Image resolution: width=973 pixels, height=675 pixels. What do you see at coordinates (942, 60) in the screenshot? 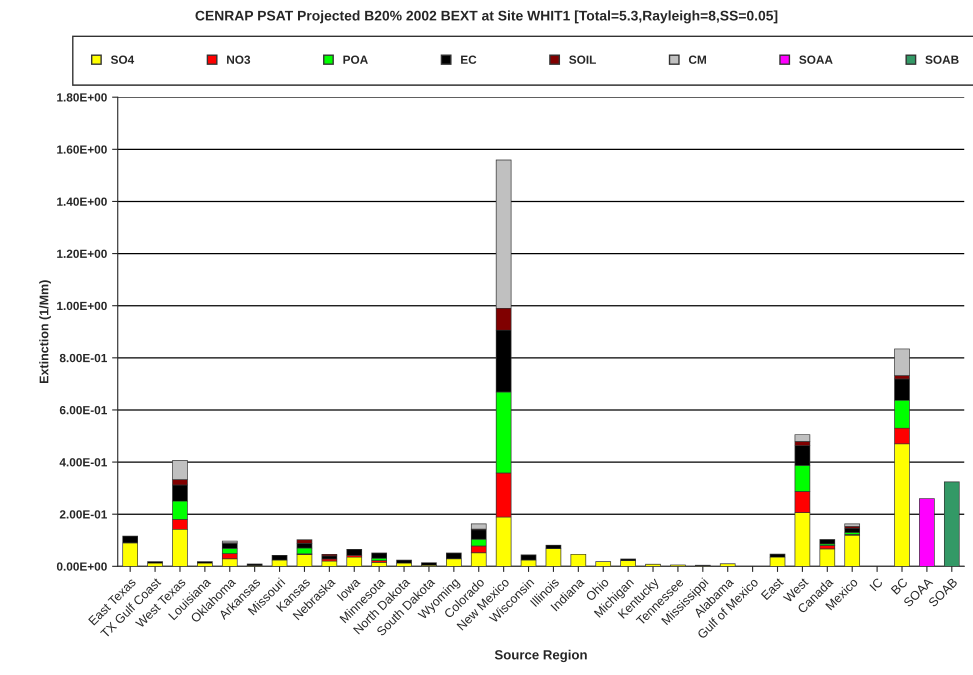
I see `legend-label: SOAB` at bounding box center [942, 60].